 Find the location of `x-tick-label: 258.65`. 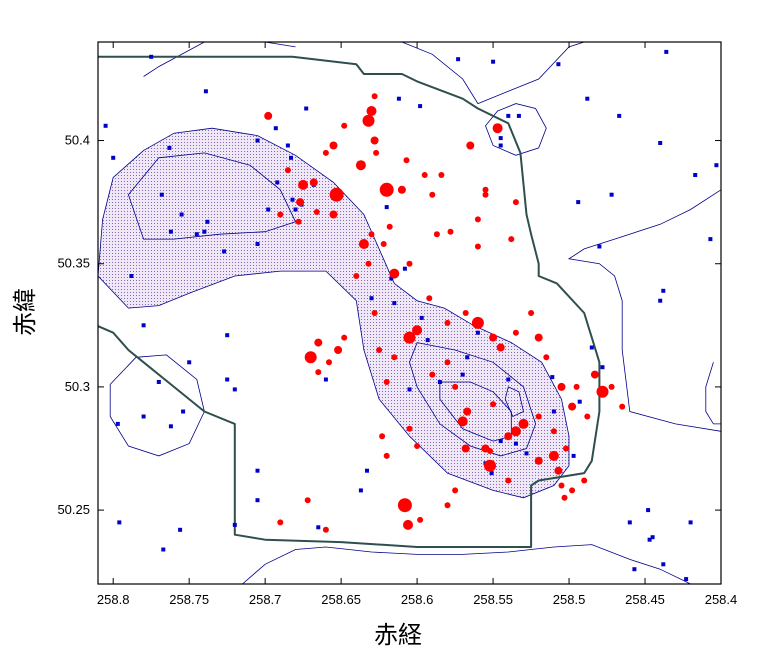

x-tick-label: 258.65 is located at coordinates (341, 599).